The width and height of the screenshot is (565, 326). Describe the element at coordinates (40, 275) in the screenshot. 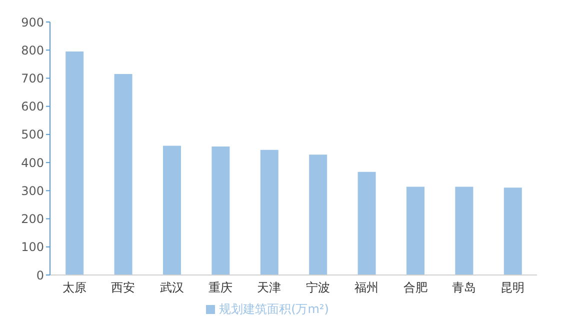

I see `y-tick-label: 0` at that location.